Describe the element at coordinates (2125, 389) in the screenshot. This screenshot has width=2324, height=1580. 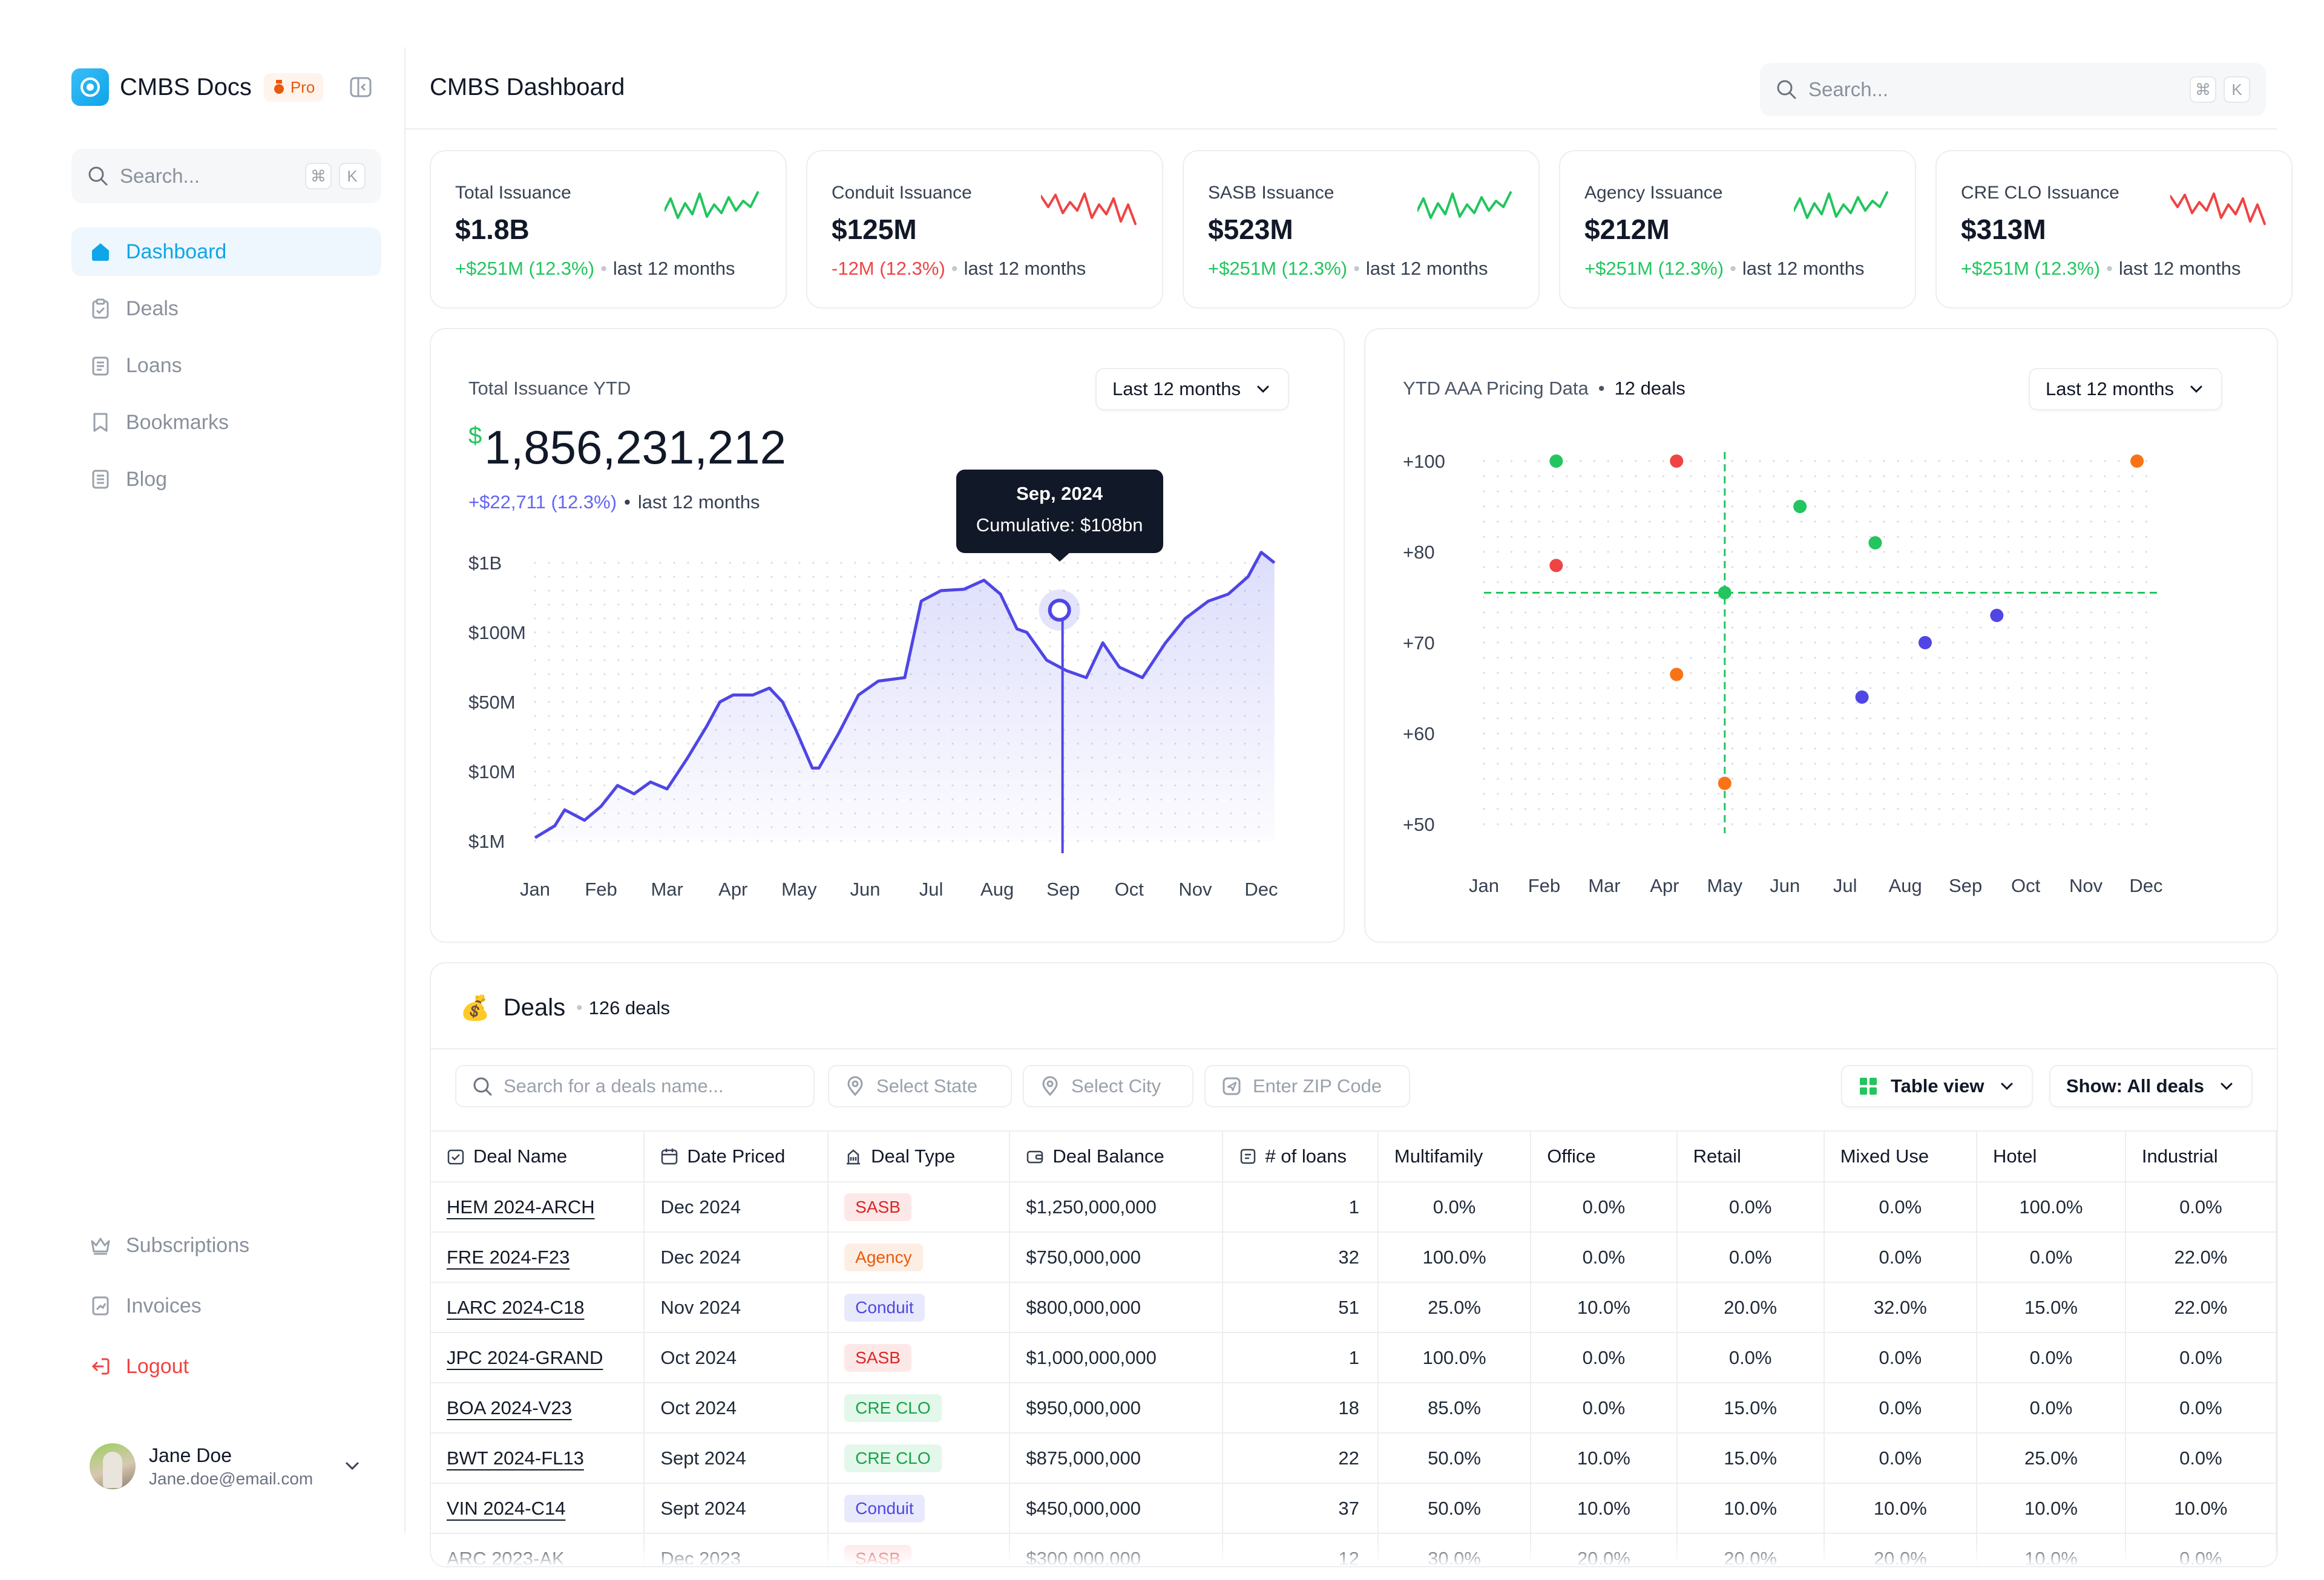
I see `pricing-period-dropdown: Last 12 months` at that location.